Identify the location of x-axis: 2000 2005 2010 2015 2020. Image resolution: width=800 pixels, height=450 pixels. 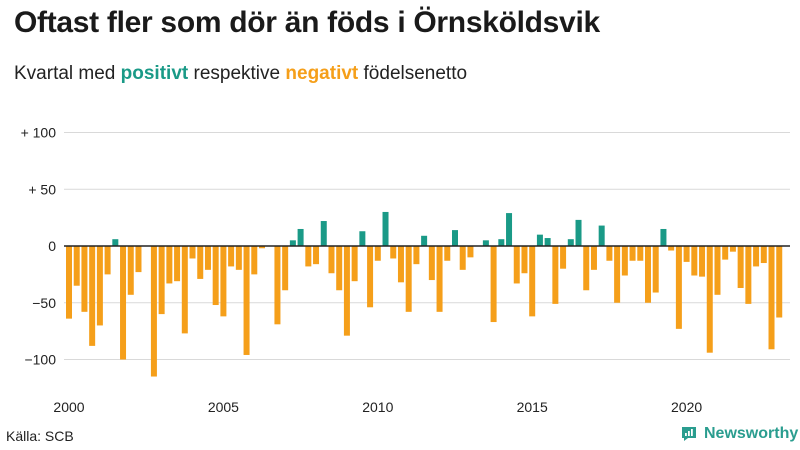
(377, 407).